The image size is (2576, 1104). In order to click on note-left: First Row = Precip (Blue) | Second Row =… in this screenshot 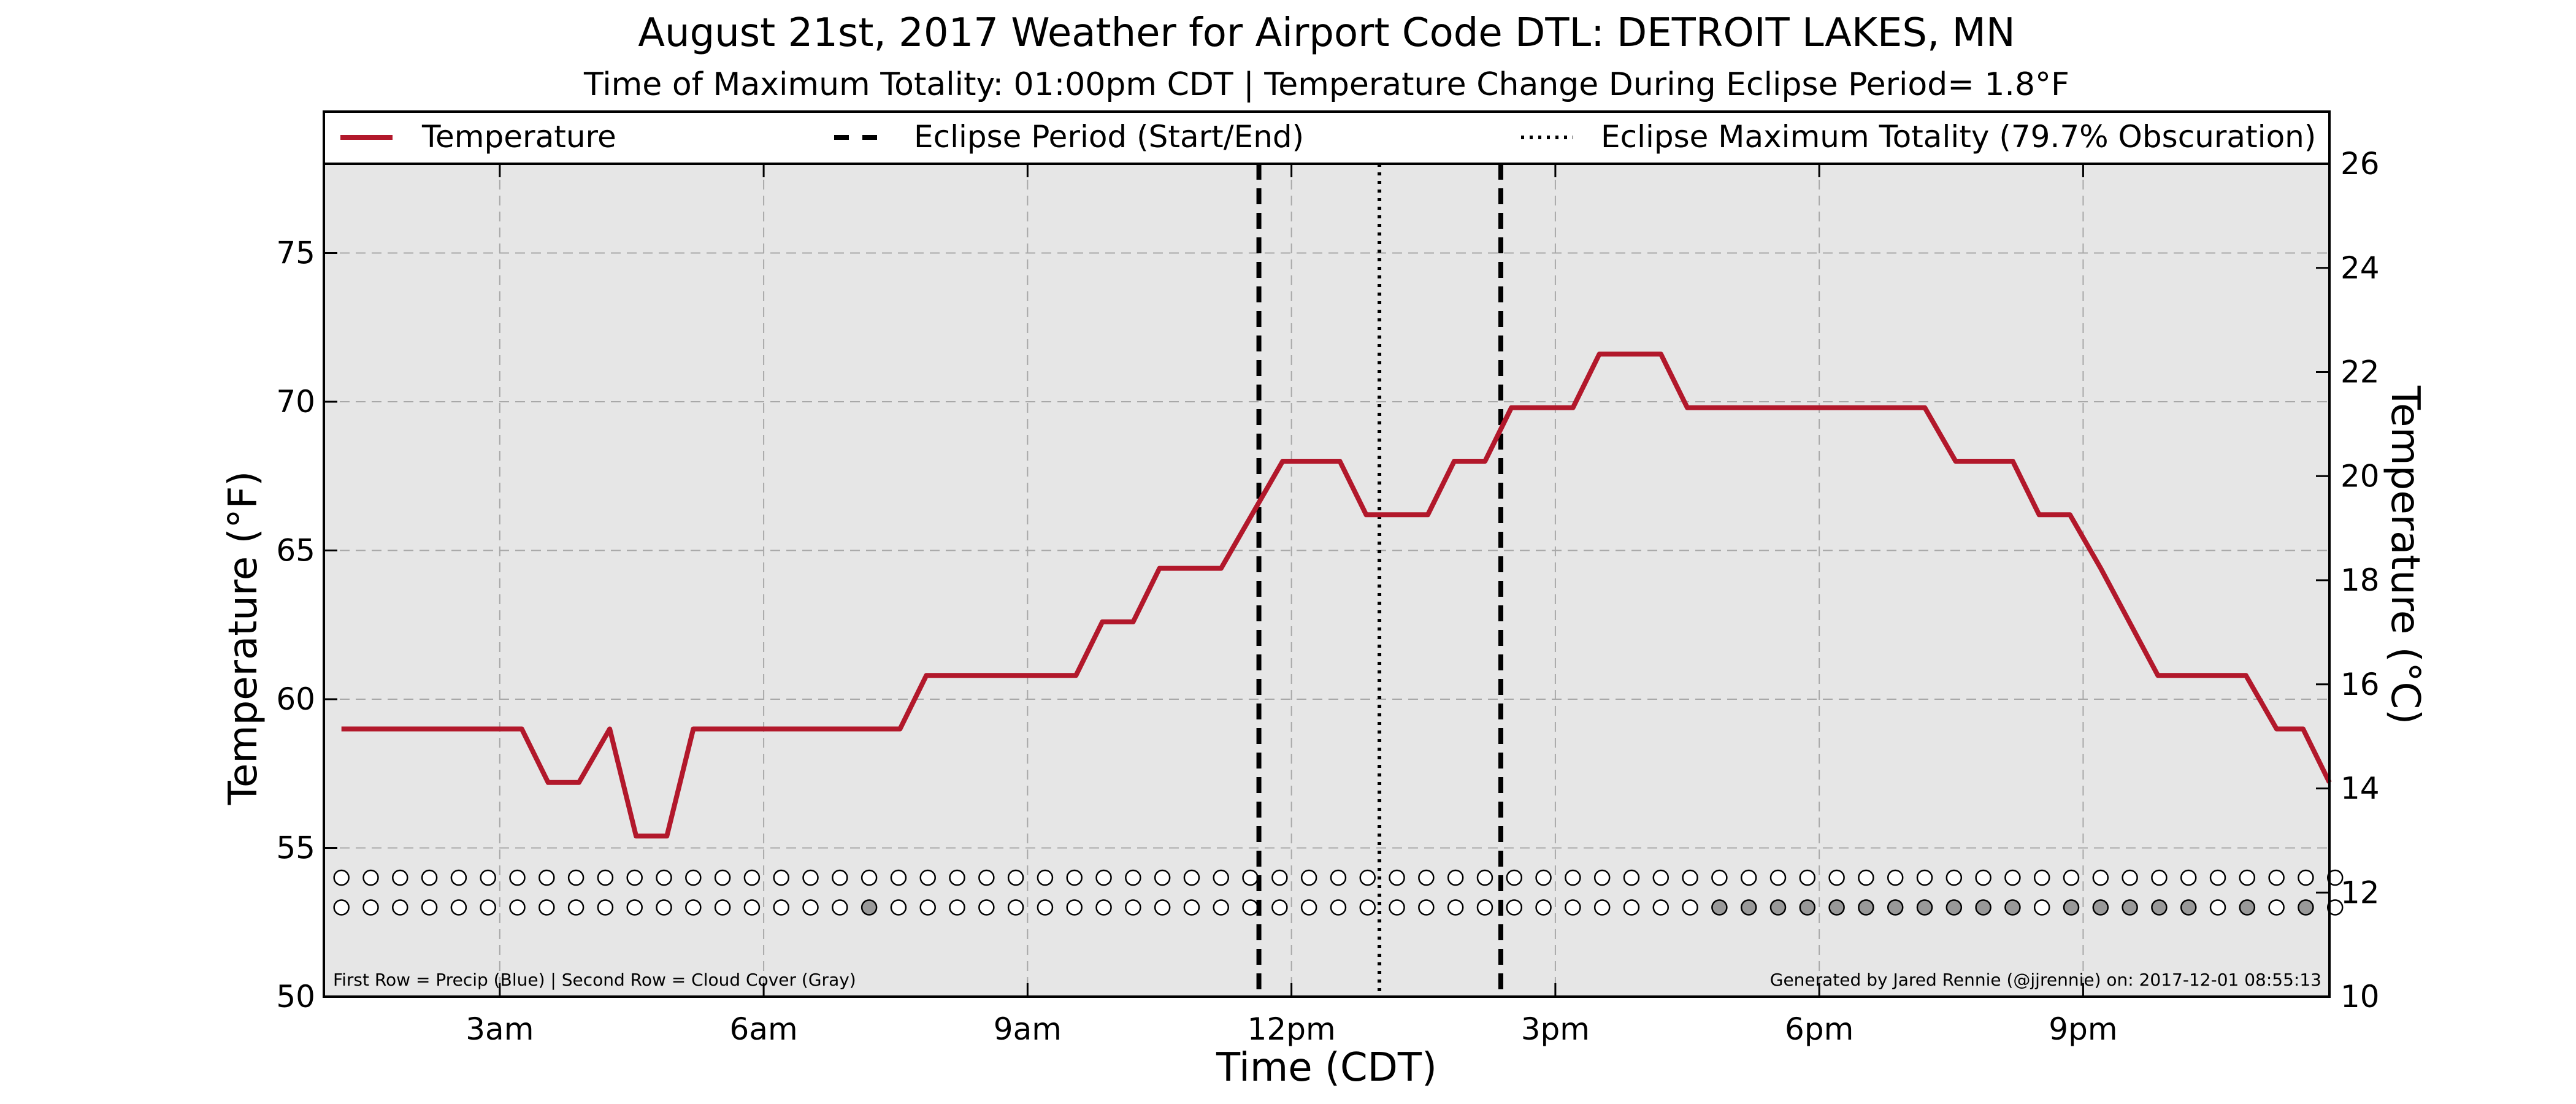, I will do `click(594, 980)`.